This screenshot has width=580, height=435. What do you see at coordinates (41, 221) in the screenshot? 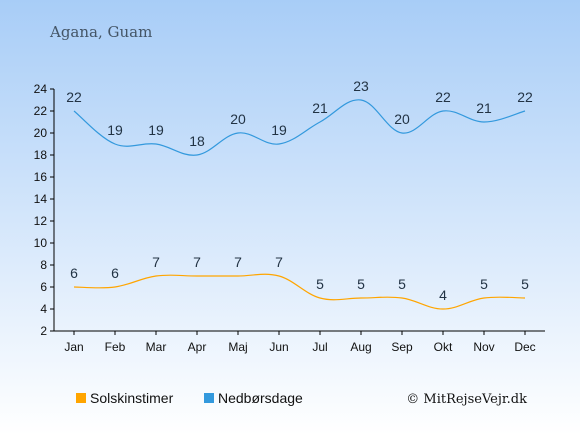
I see `y-tick-label: 12` at bounding box center [41, 221].